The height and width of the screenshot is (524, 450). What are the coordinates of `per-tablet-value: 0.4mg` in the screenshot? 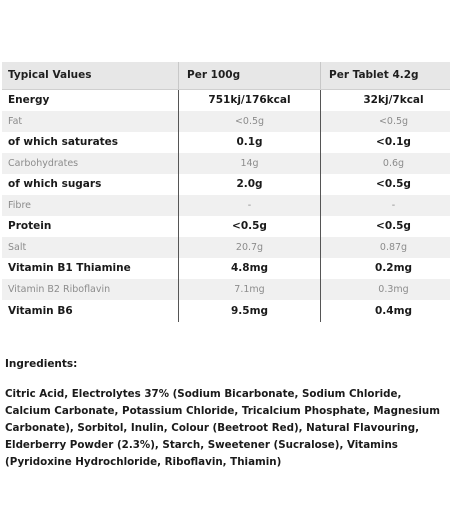 It's located at (393, 310).